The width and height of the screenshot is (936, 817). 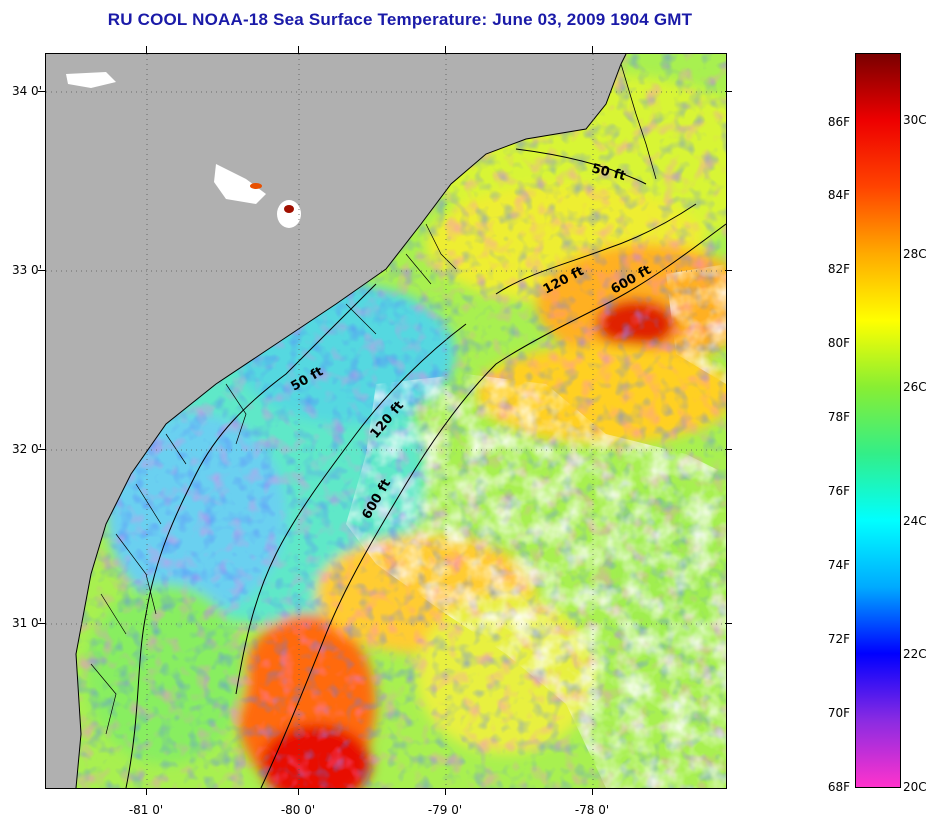 What do you see at coordinates (26, 449) in the screenshot?
I see `latitude-label-32: 32 0'` at bounding box center [26, 449].